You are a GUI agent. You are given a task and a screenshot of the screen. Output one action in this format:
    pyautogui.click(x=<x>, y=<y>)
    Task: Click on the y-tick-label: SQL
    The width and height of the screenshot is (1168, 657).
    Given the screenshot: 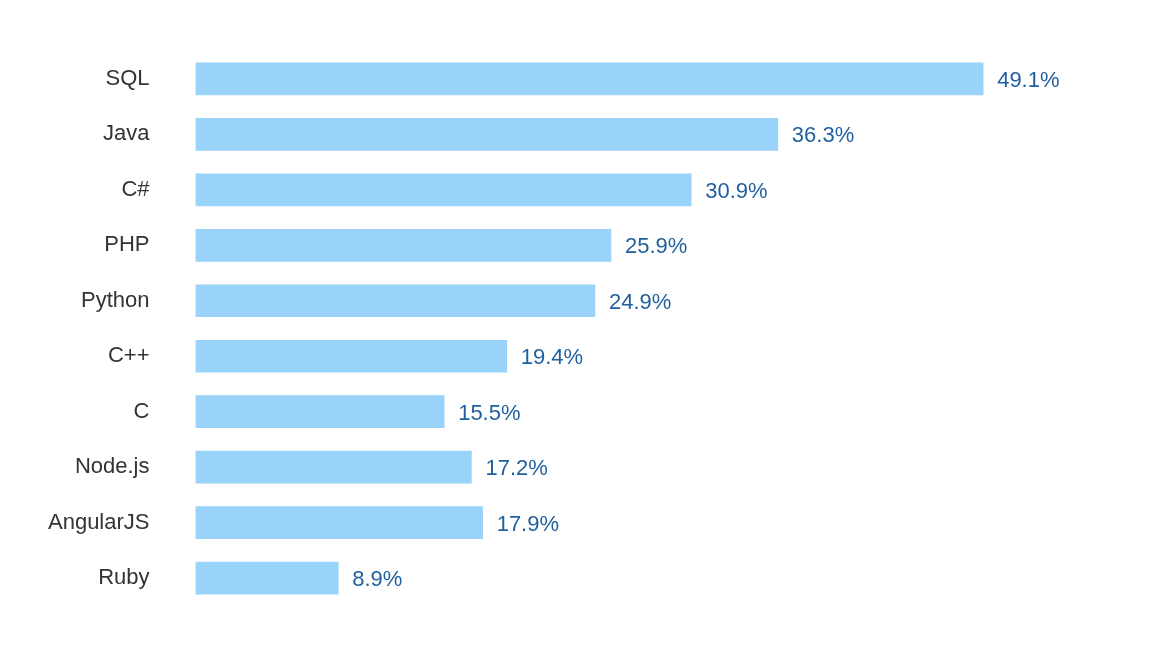 What is the action you would take?
    pyautogui.click(x=127, y=77)
    